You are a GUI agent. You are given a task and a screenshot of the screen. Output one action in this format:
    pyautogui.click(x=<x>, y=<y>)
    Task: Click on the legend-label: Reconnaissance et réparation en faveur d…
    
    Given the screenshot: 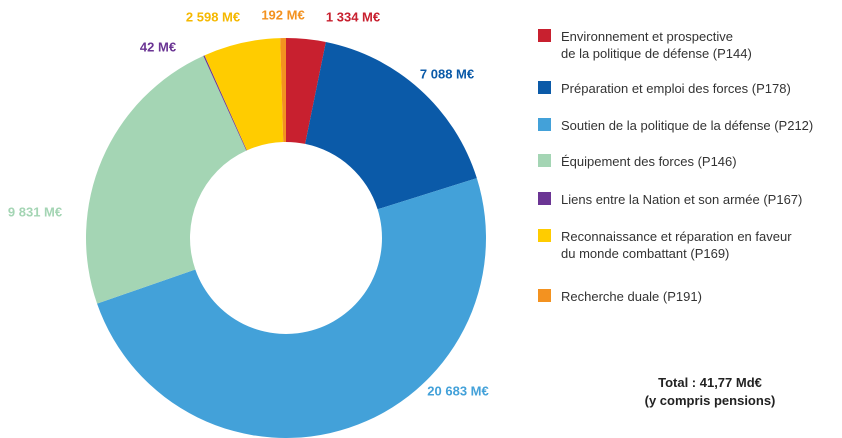 What is the action you would take?
    pyautogui.click(x=676, y=245)
    